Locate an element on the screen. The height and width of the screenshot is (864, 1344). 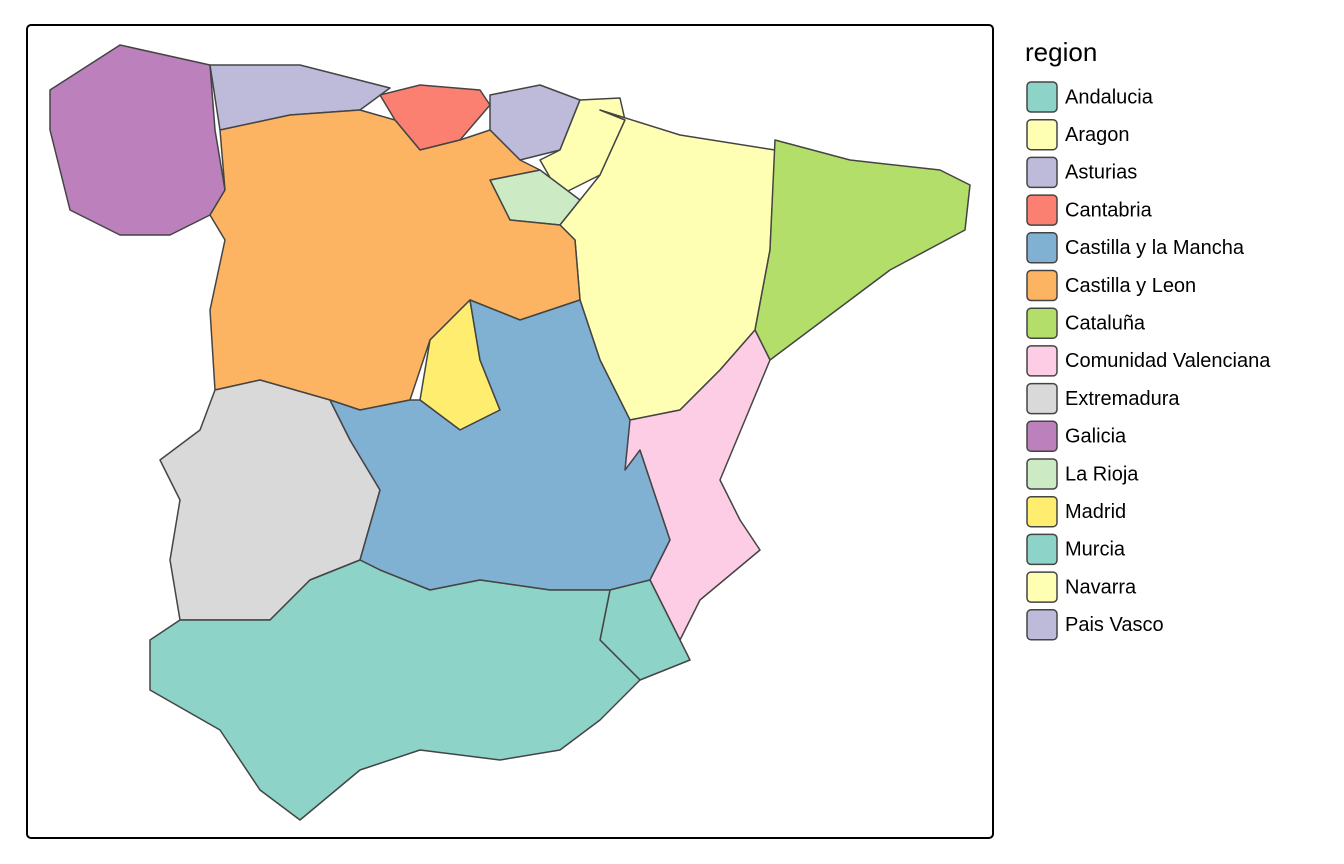
legend-label: Comunidad Valenciana is located at coordinates (1168, 361).